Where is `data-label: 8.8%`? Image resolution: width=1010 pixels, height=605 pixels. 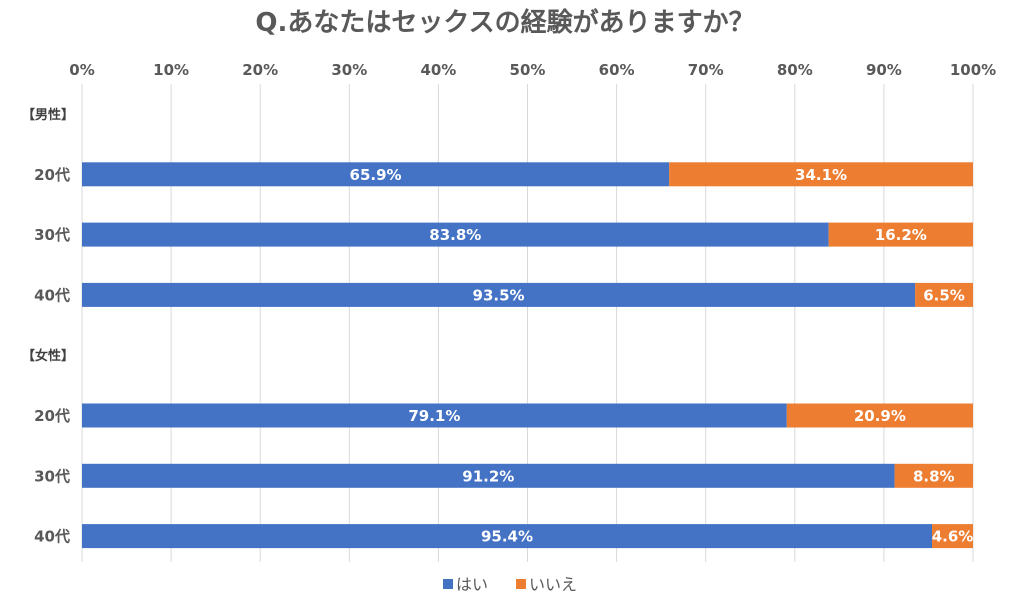
data-label: 8.8% is located at coordinates (934, 476).